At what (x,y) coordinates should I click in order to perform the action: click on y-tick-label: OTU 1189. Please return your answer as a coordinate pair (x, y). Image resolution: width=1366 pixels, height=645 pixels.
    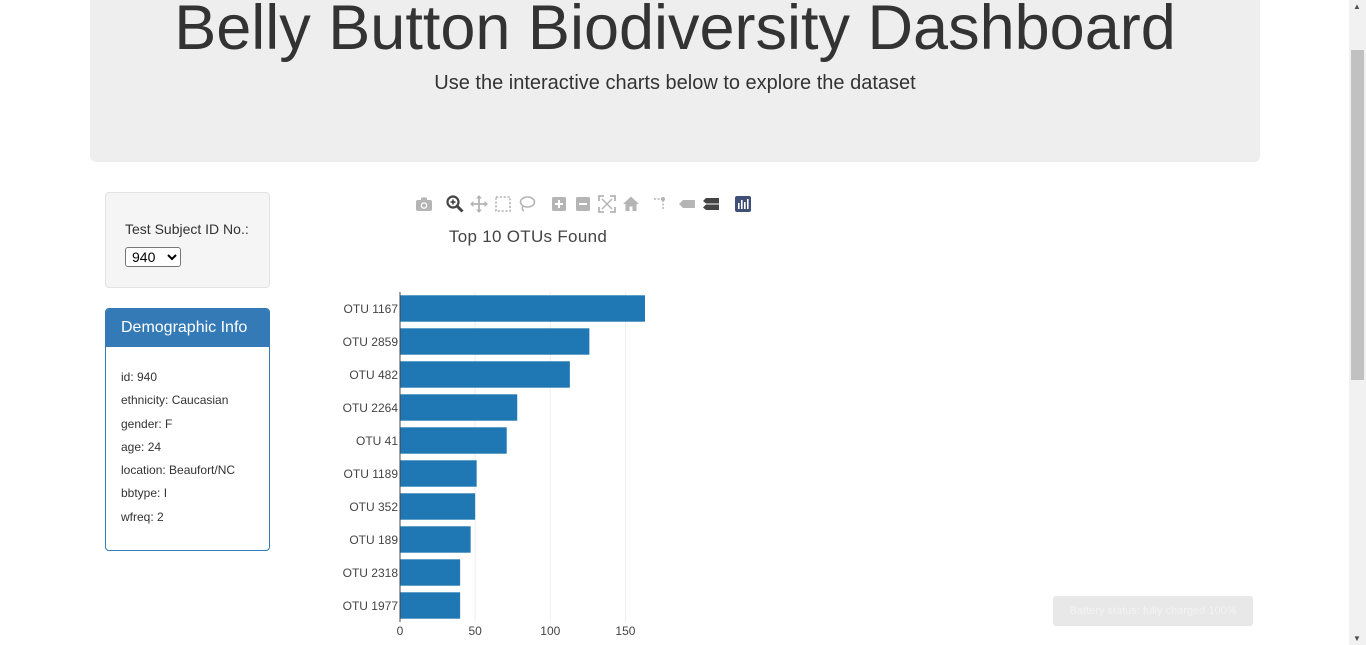
    Looking at the image, I should click on (371, 474).